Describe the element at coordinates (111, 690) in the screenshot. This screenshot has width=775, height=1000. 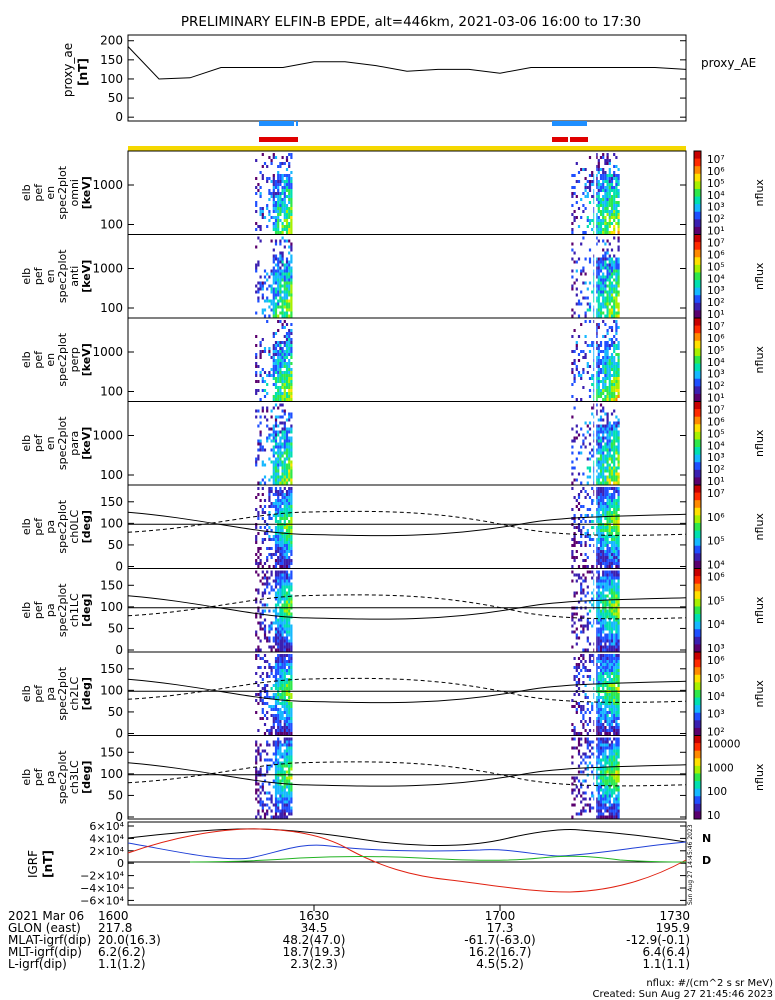
I see `spectrogram-tick-label: 100` at that location.